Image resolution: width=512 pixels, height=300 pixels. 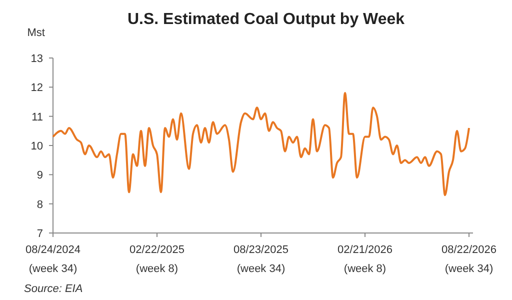 I want to click on y-tick-label: 12, so click(x=36, y=88).